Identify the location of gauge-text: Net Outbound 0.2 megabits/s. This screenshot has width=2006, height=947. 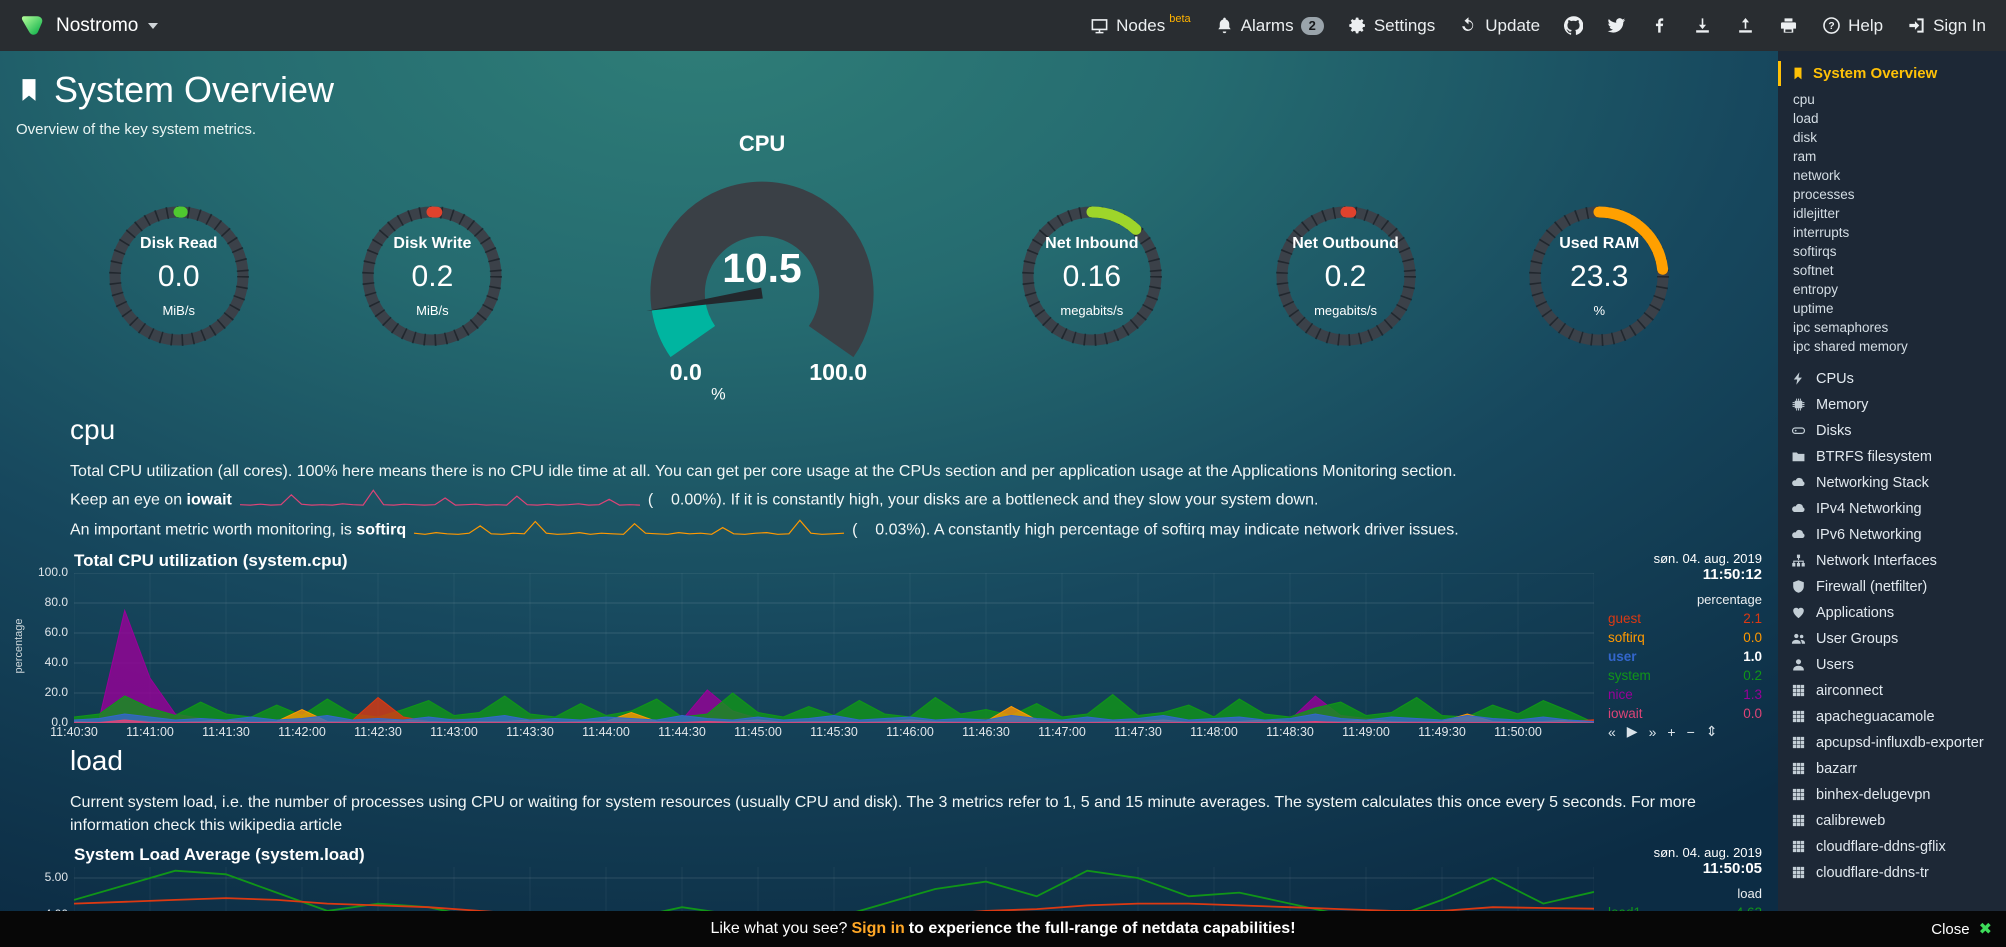
(1346, 276).